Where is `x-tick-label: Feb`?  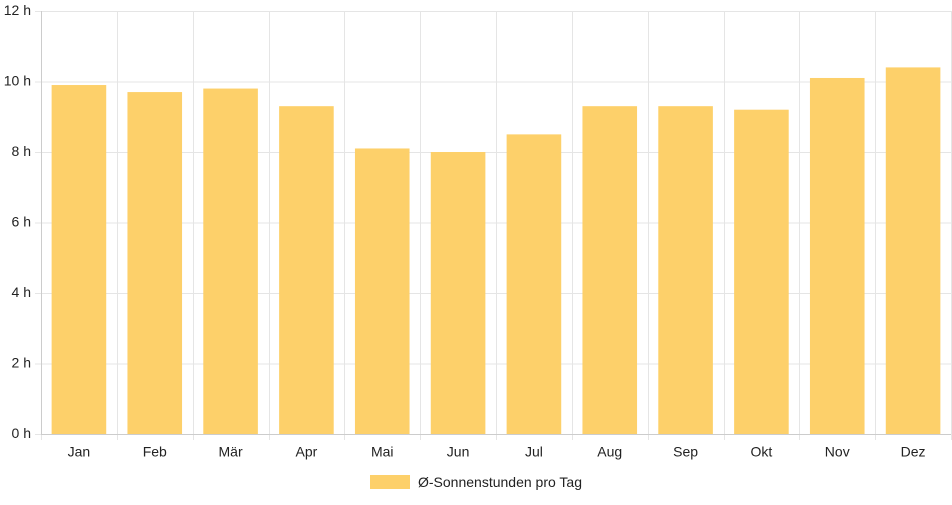
x-tick-label: Feb is located at coordinates (155, 452).